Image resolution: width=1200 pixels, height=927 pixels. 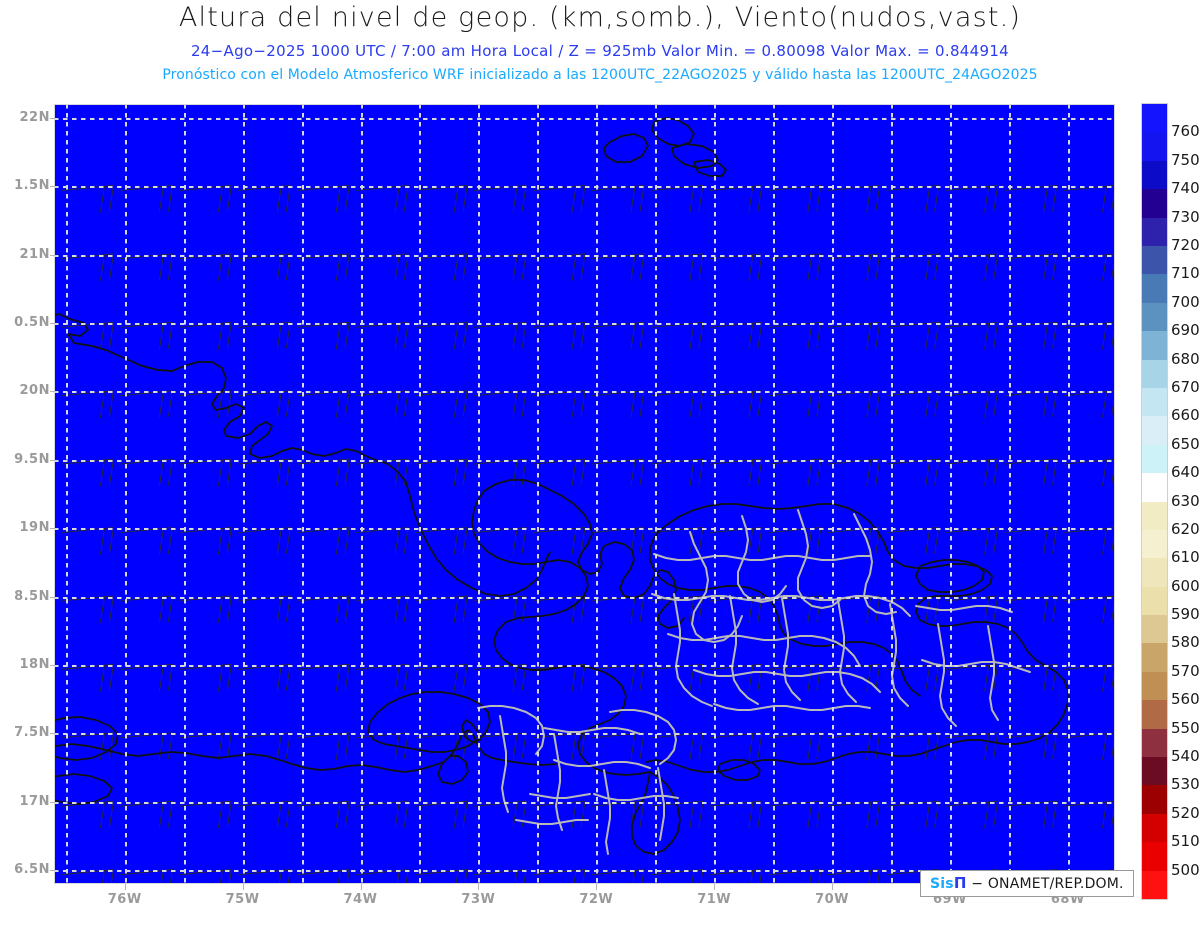 I want to click on y-axis-label: 1.5N, so click(x=32, y=186).